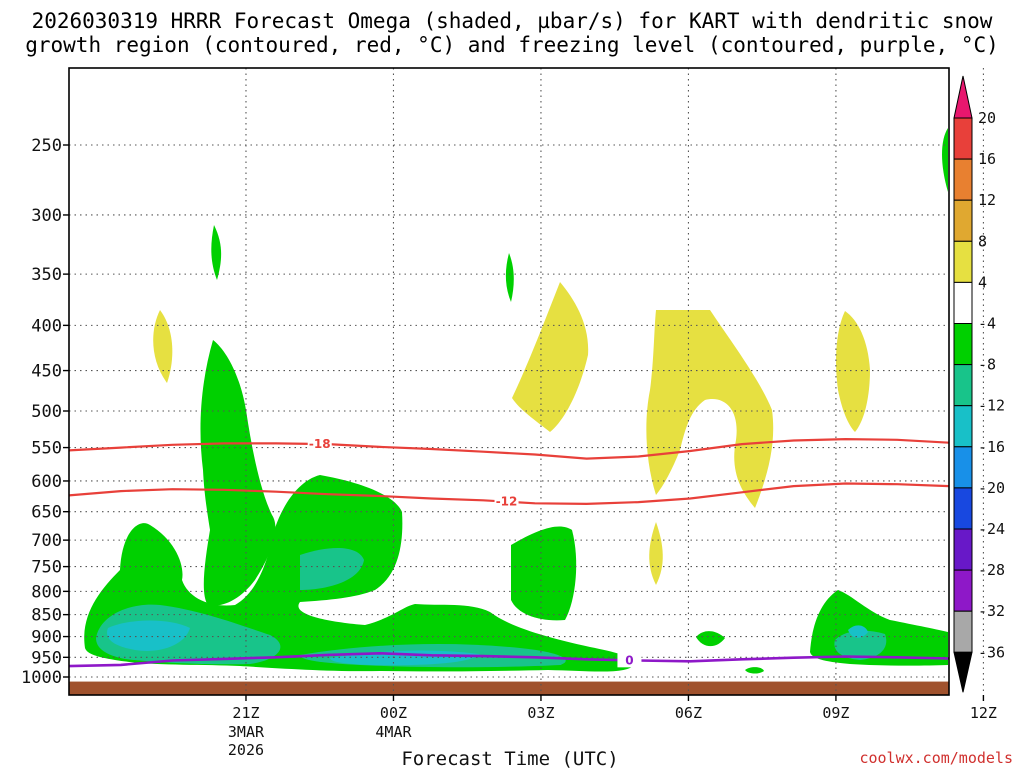 The height and width of the screenshot is (768, 1024). What do you see at coordinates (860, 645) in the screenshot?
I see `omega-region-teal-right` at bounding box center [860, 645].